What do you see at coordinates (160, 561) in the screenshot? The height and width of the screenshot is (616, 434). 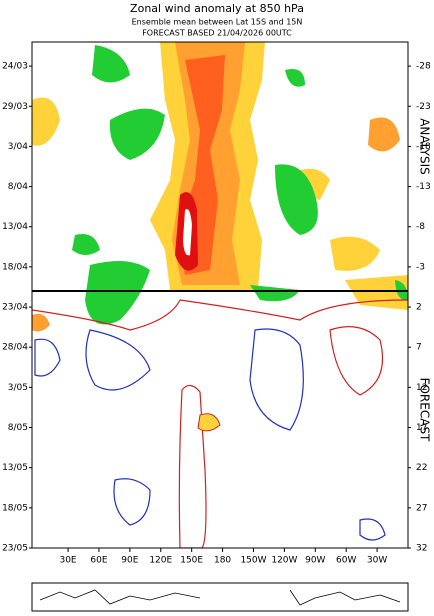 I see `x-tick-label: 120E` at bounding box center [160, 561].